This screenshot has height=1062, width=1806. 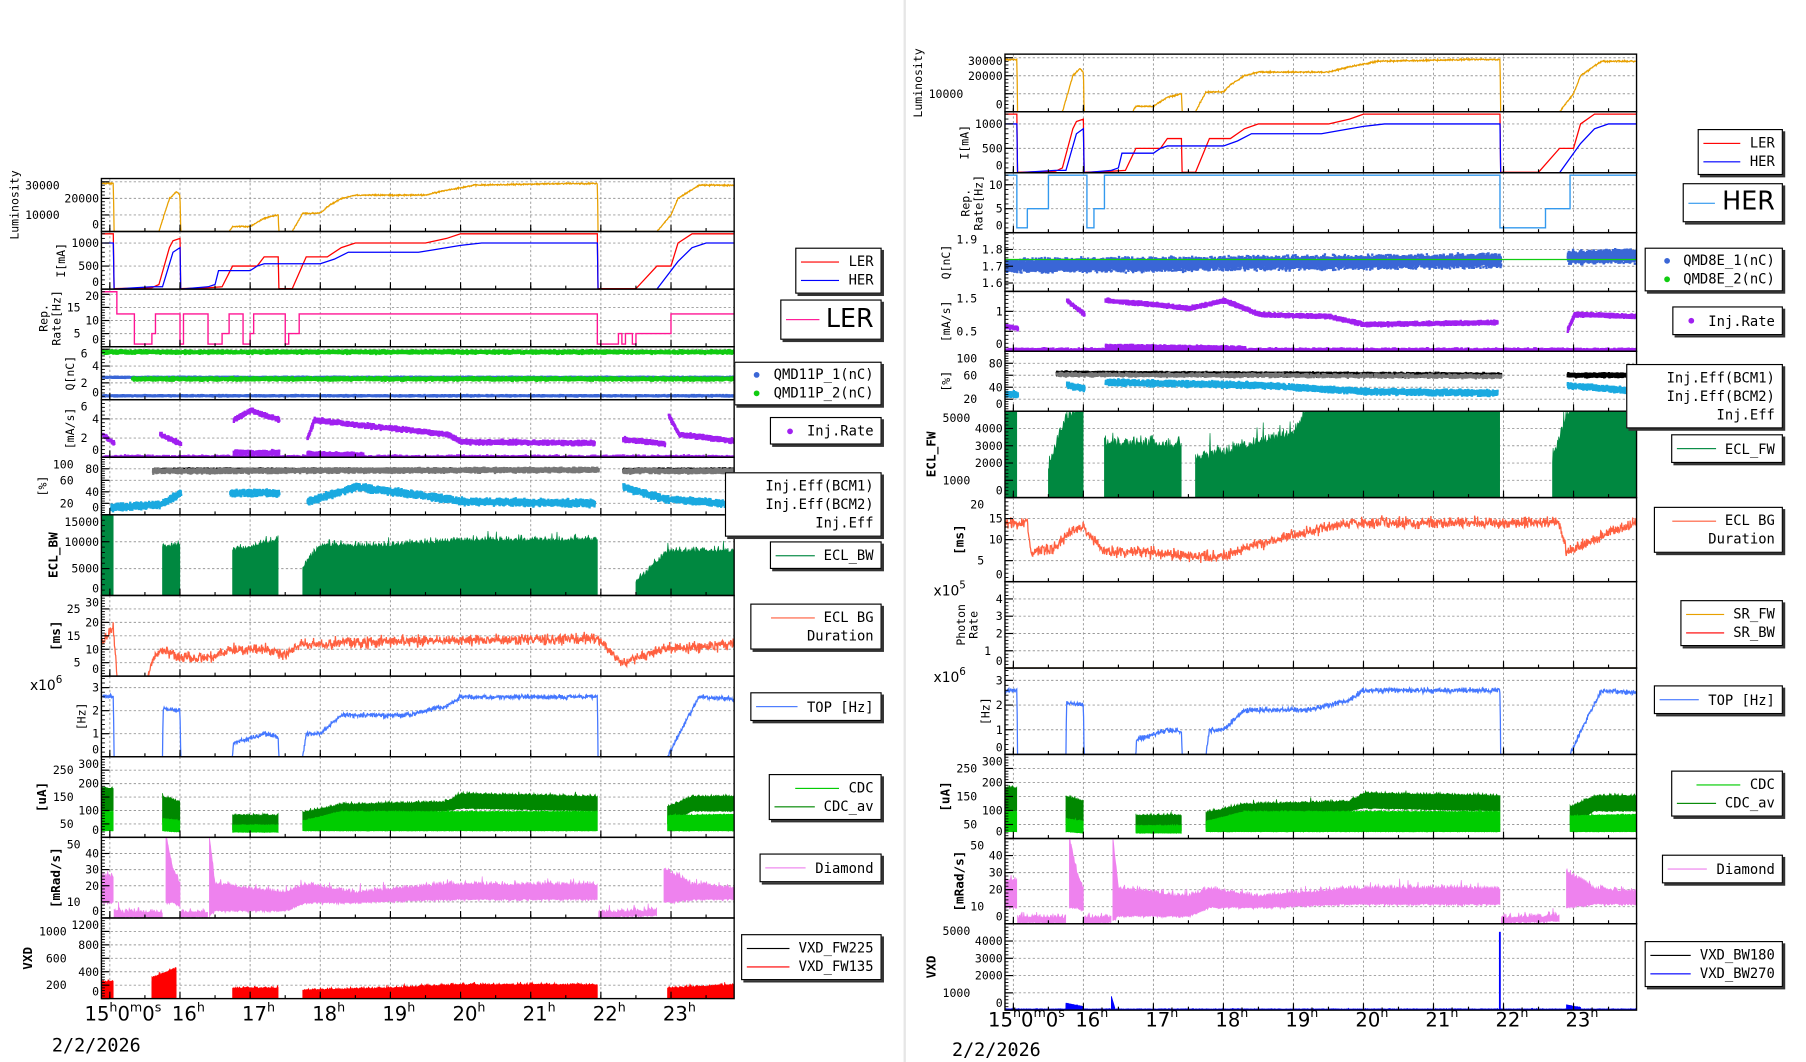 I want to click on x-tick-number: 19, so click(x=394, y=1014).